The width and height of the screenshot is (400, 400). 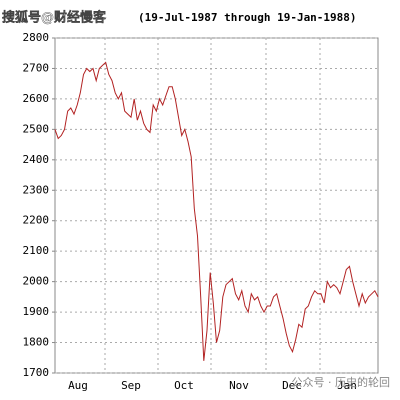 I want to click on y-tick-label: 1900, so click(x=36, y=311).